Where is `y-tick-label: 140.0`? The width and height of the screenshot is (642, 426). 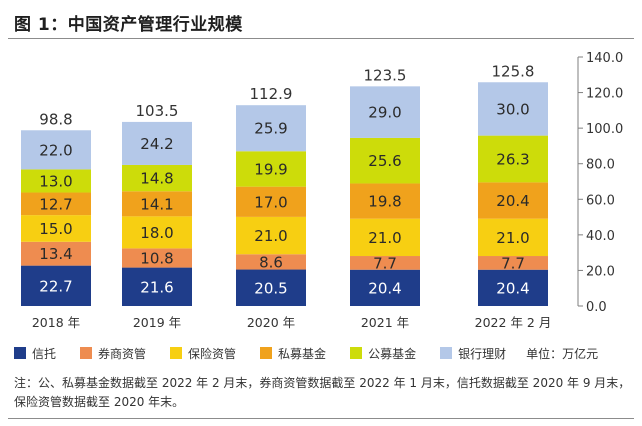
y-tick-label: 140.0 is located at coordinates (604, 58).